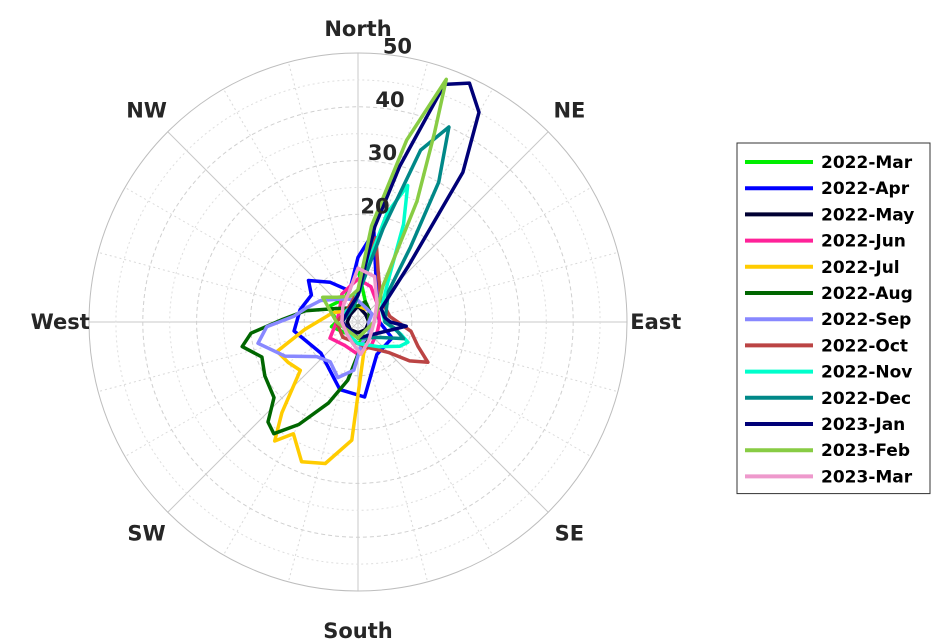 This screenshot has width=936, height=644. I want to click on legend-label: 2022-Oct, so click(864, 346).